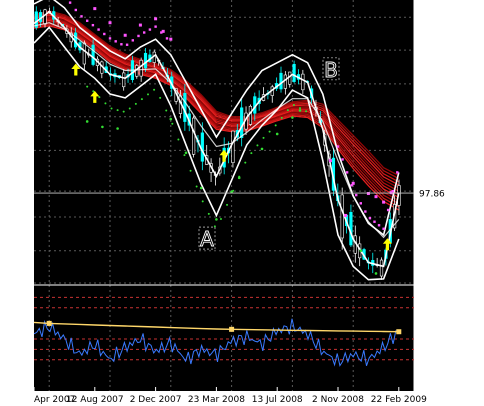 The width and height of the screenshot is (484, 406). I want to click on osc-tick-label: 30, so click(427, 361).